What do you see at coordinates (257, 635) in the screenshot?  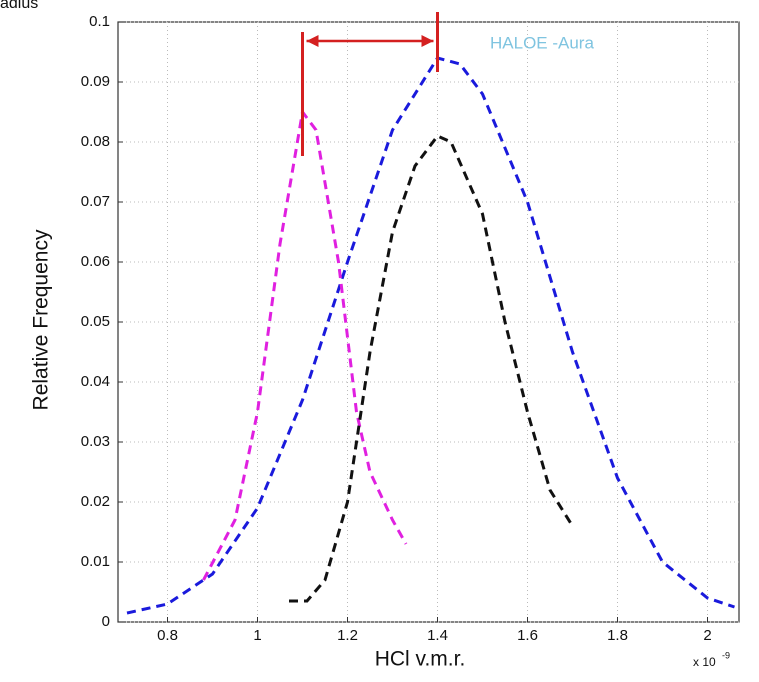 I see `x-tick-label: 1` at bounding box center [257, 635].